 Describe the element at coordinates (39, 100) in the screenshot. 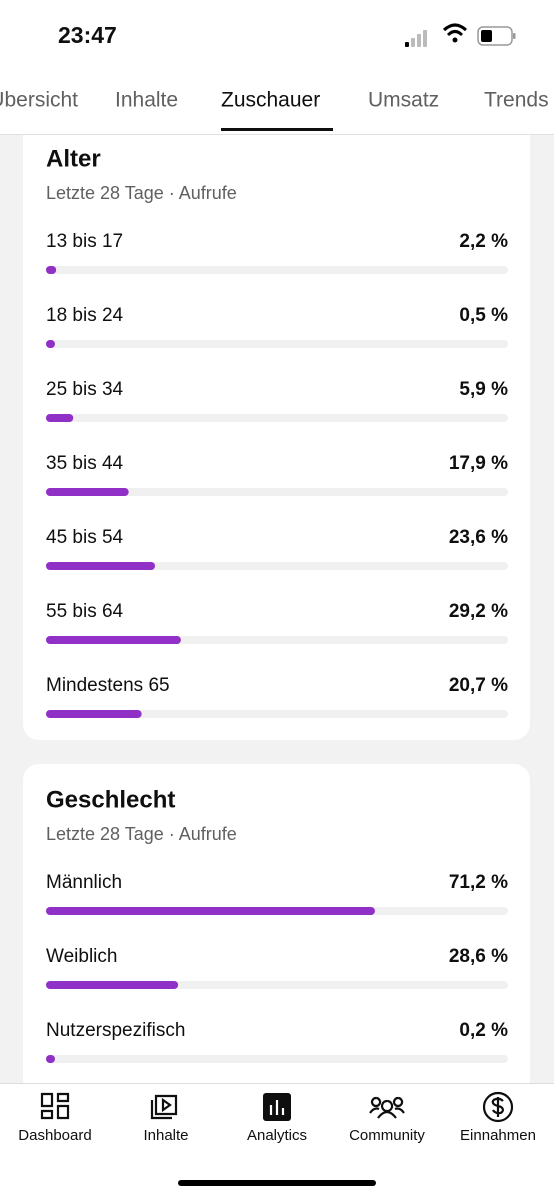

I see `tab: Übersicht` at that location.